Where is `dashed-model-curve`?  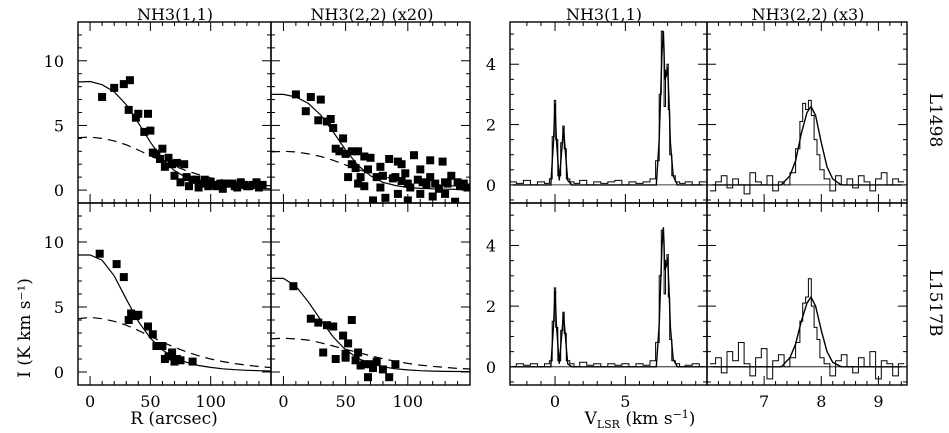 dashed-model-curve is located at coordinates (370, 353).